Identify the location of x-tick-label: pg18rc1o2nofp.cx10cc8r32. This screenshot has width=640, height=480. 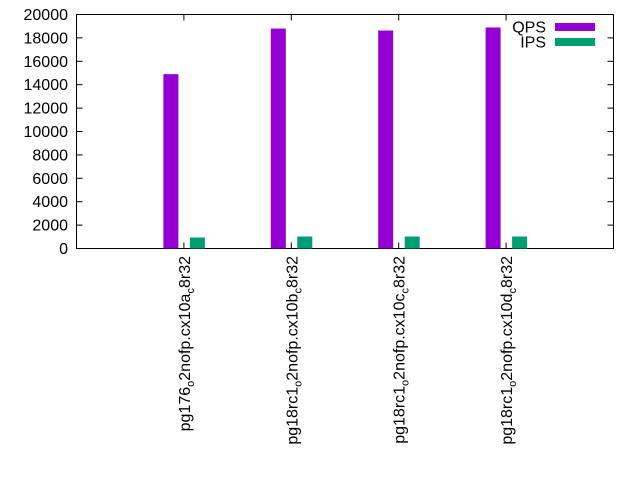
(402, 350).